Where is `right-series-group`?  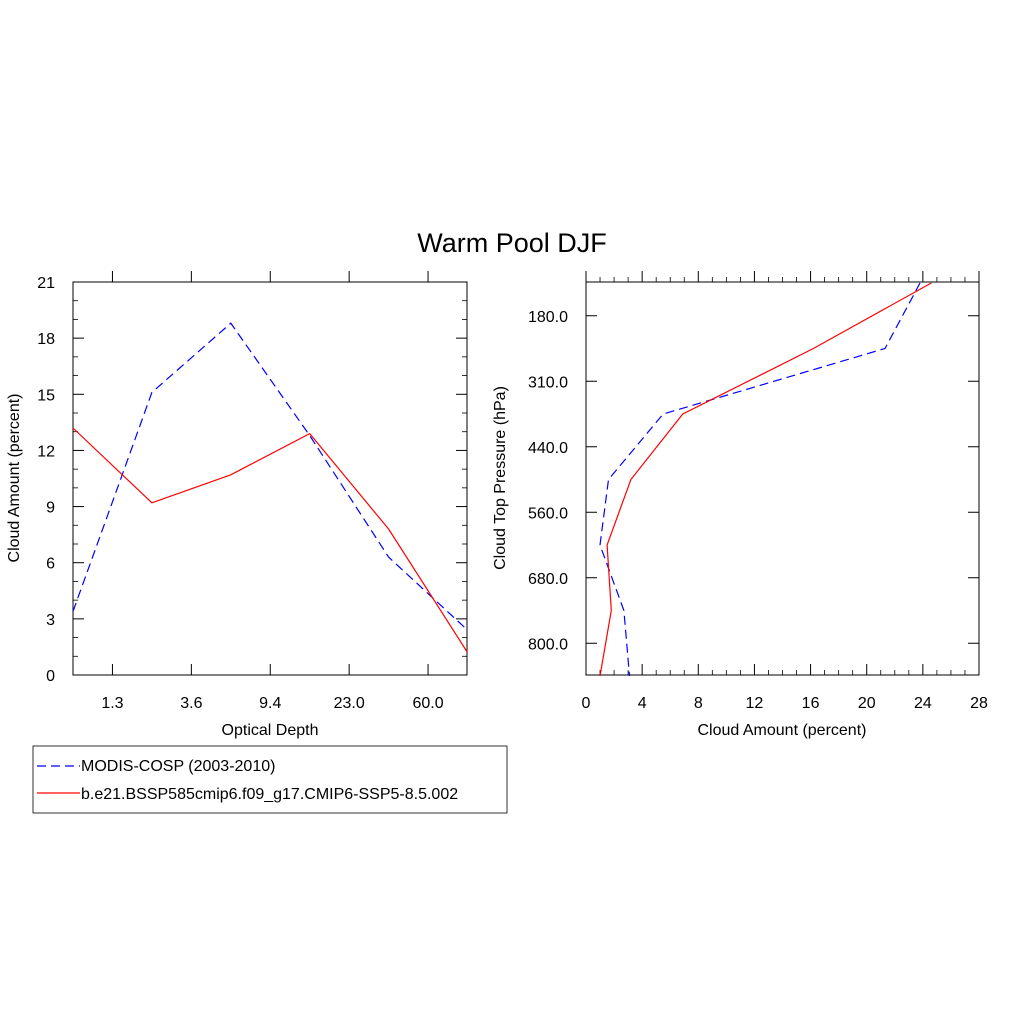
right-series-group is located at coordinates (765, 479).